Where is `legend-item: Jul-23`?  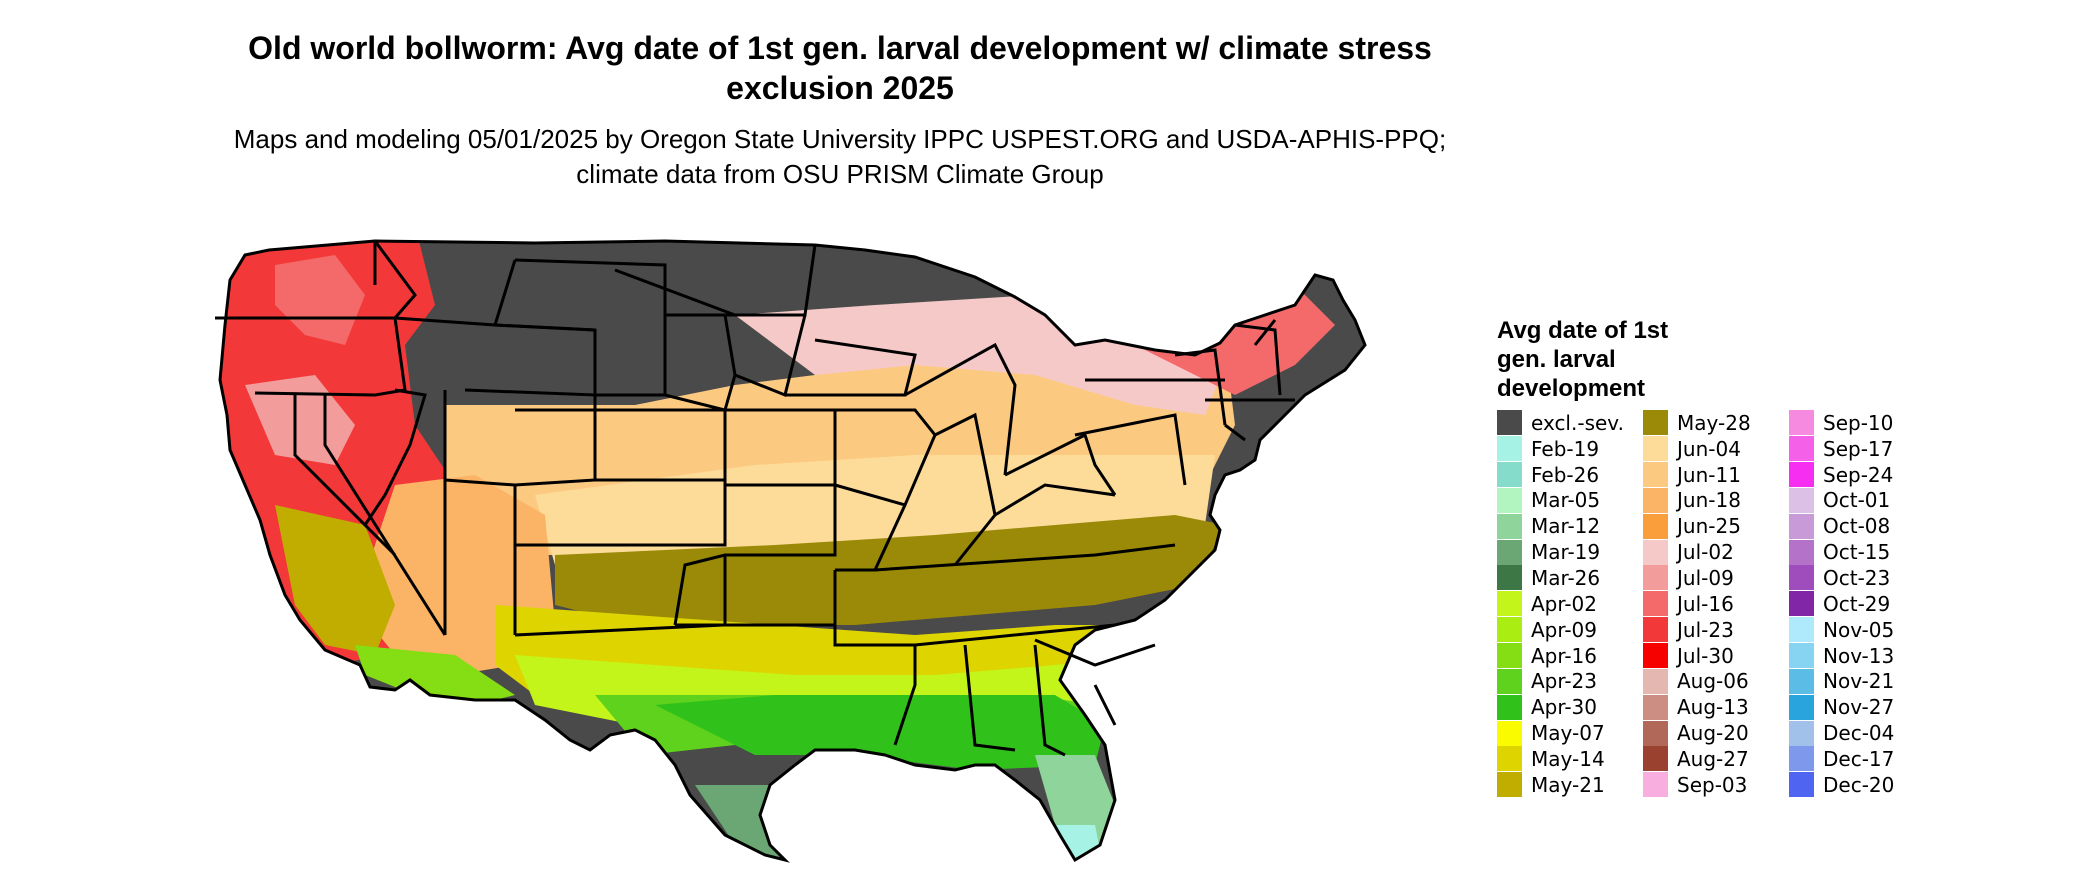
legend-item: Jul-23 is located at coordinates (1716, 630).